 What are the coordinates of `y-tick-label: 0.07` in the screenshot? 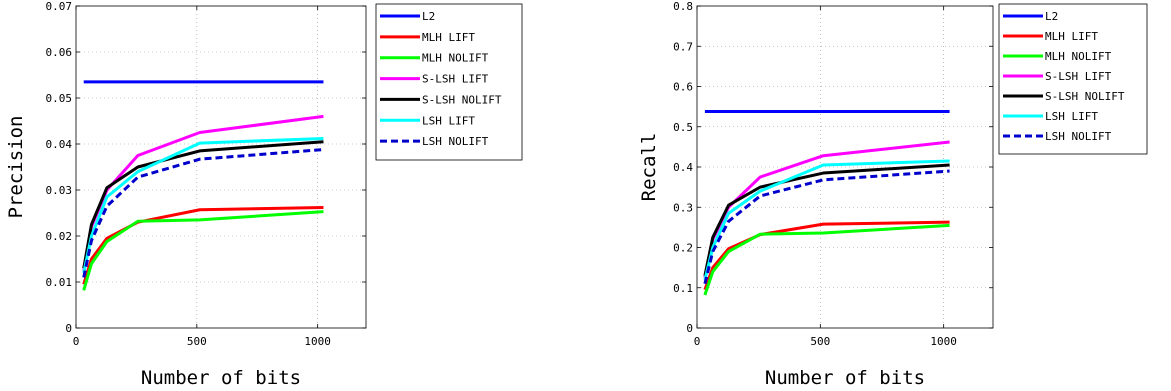 It's located at (59, 6).